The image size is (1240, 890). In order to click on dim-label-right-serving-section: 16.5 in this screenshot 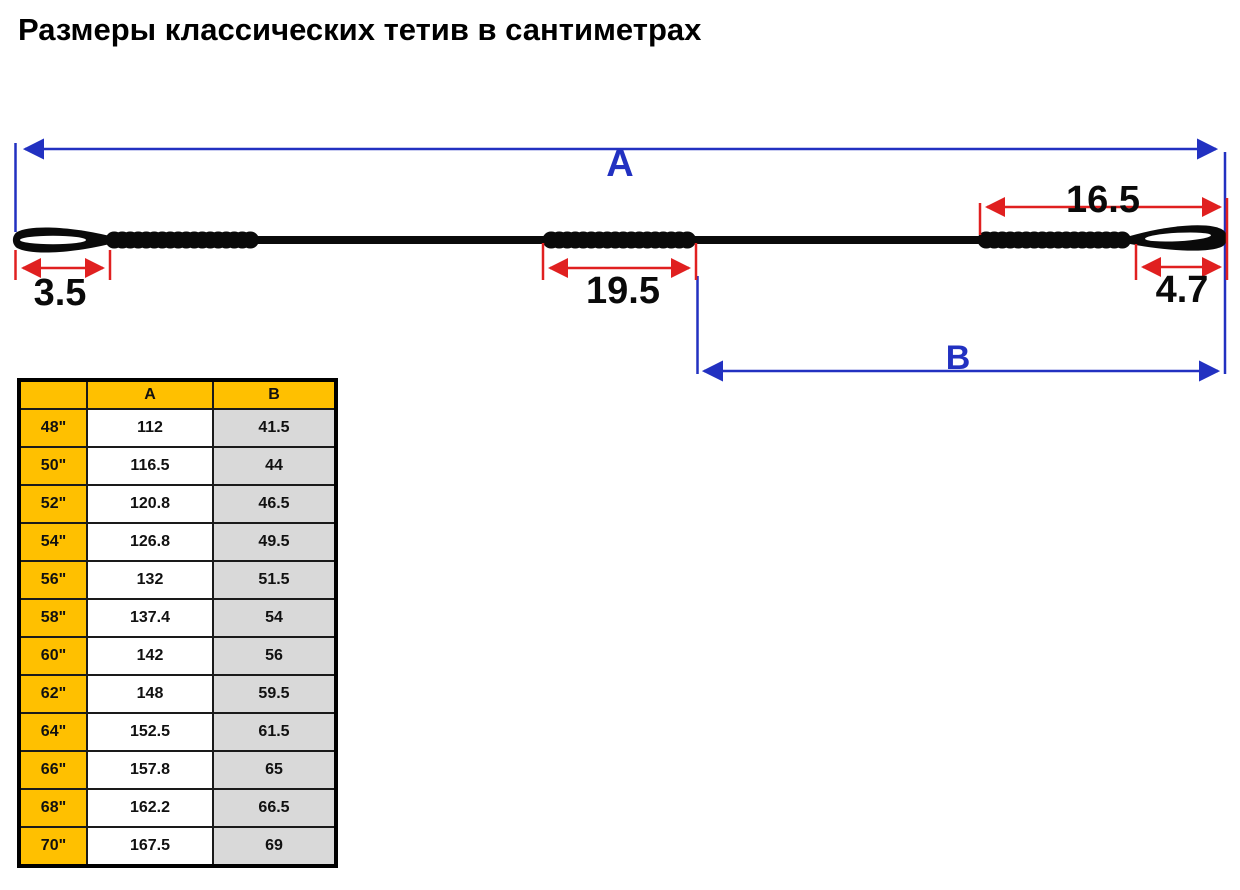, I will do `click(1103, 200)`.